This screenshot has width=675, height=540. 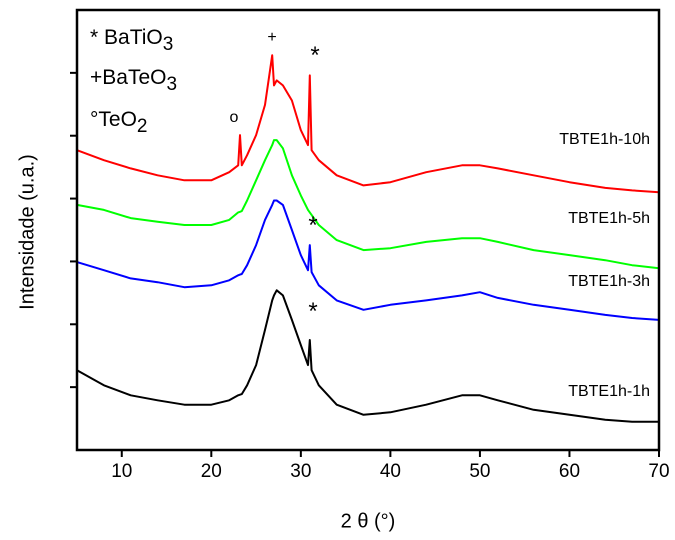 I want to click on x-tick-label: 70, so click(x=658, y=471).